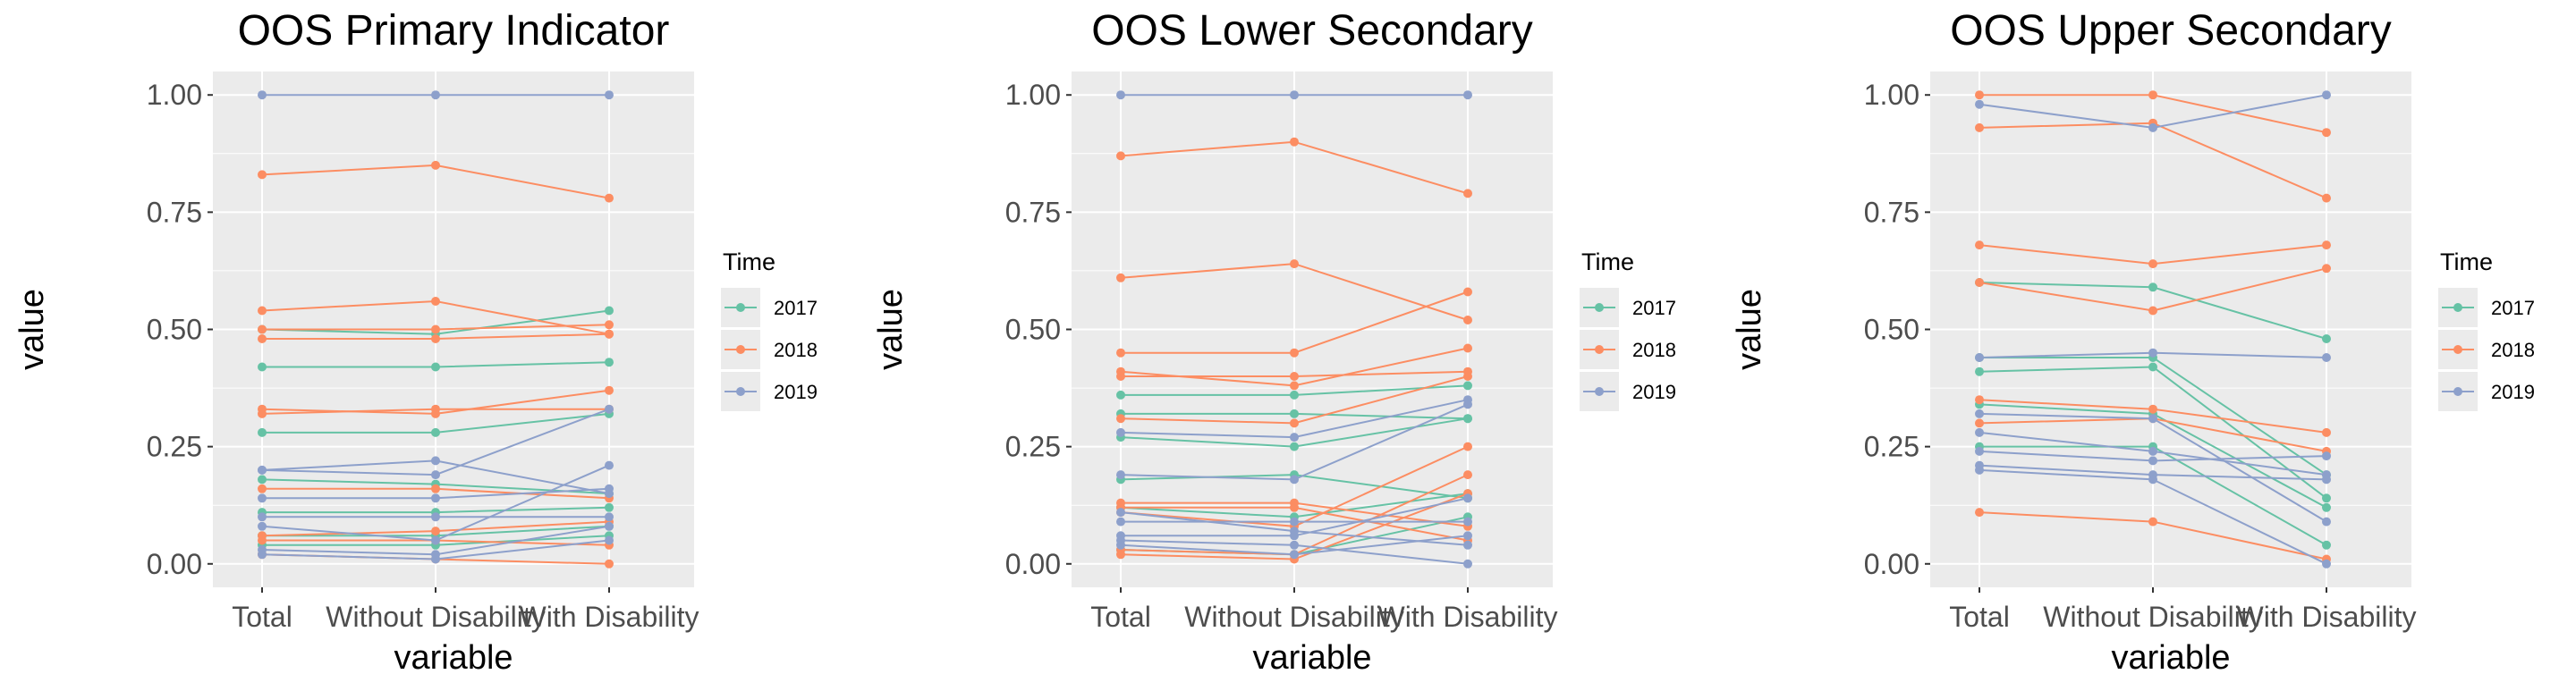  What do you see at coordinates (1654, 350) in the screenshot?
I see `legend-label-2018: 2018` at bounding box center [1654, 350].